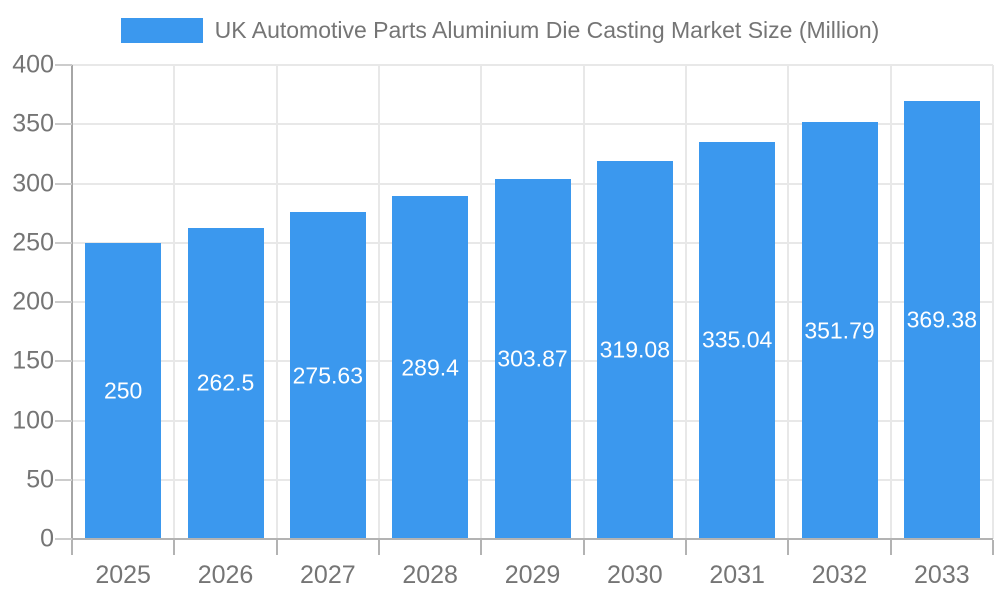 This screenshot has height=600, width=1000. I want to click on y-tick-label: 350, so click(33, 123).